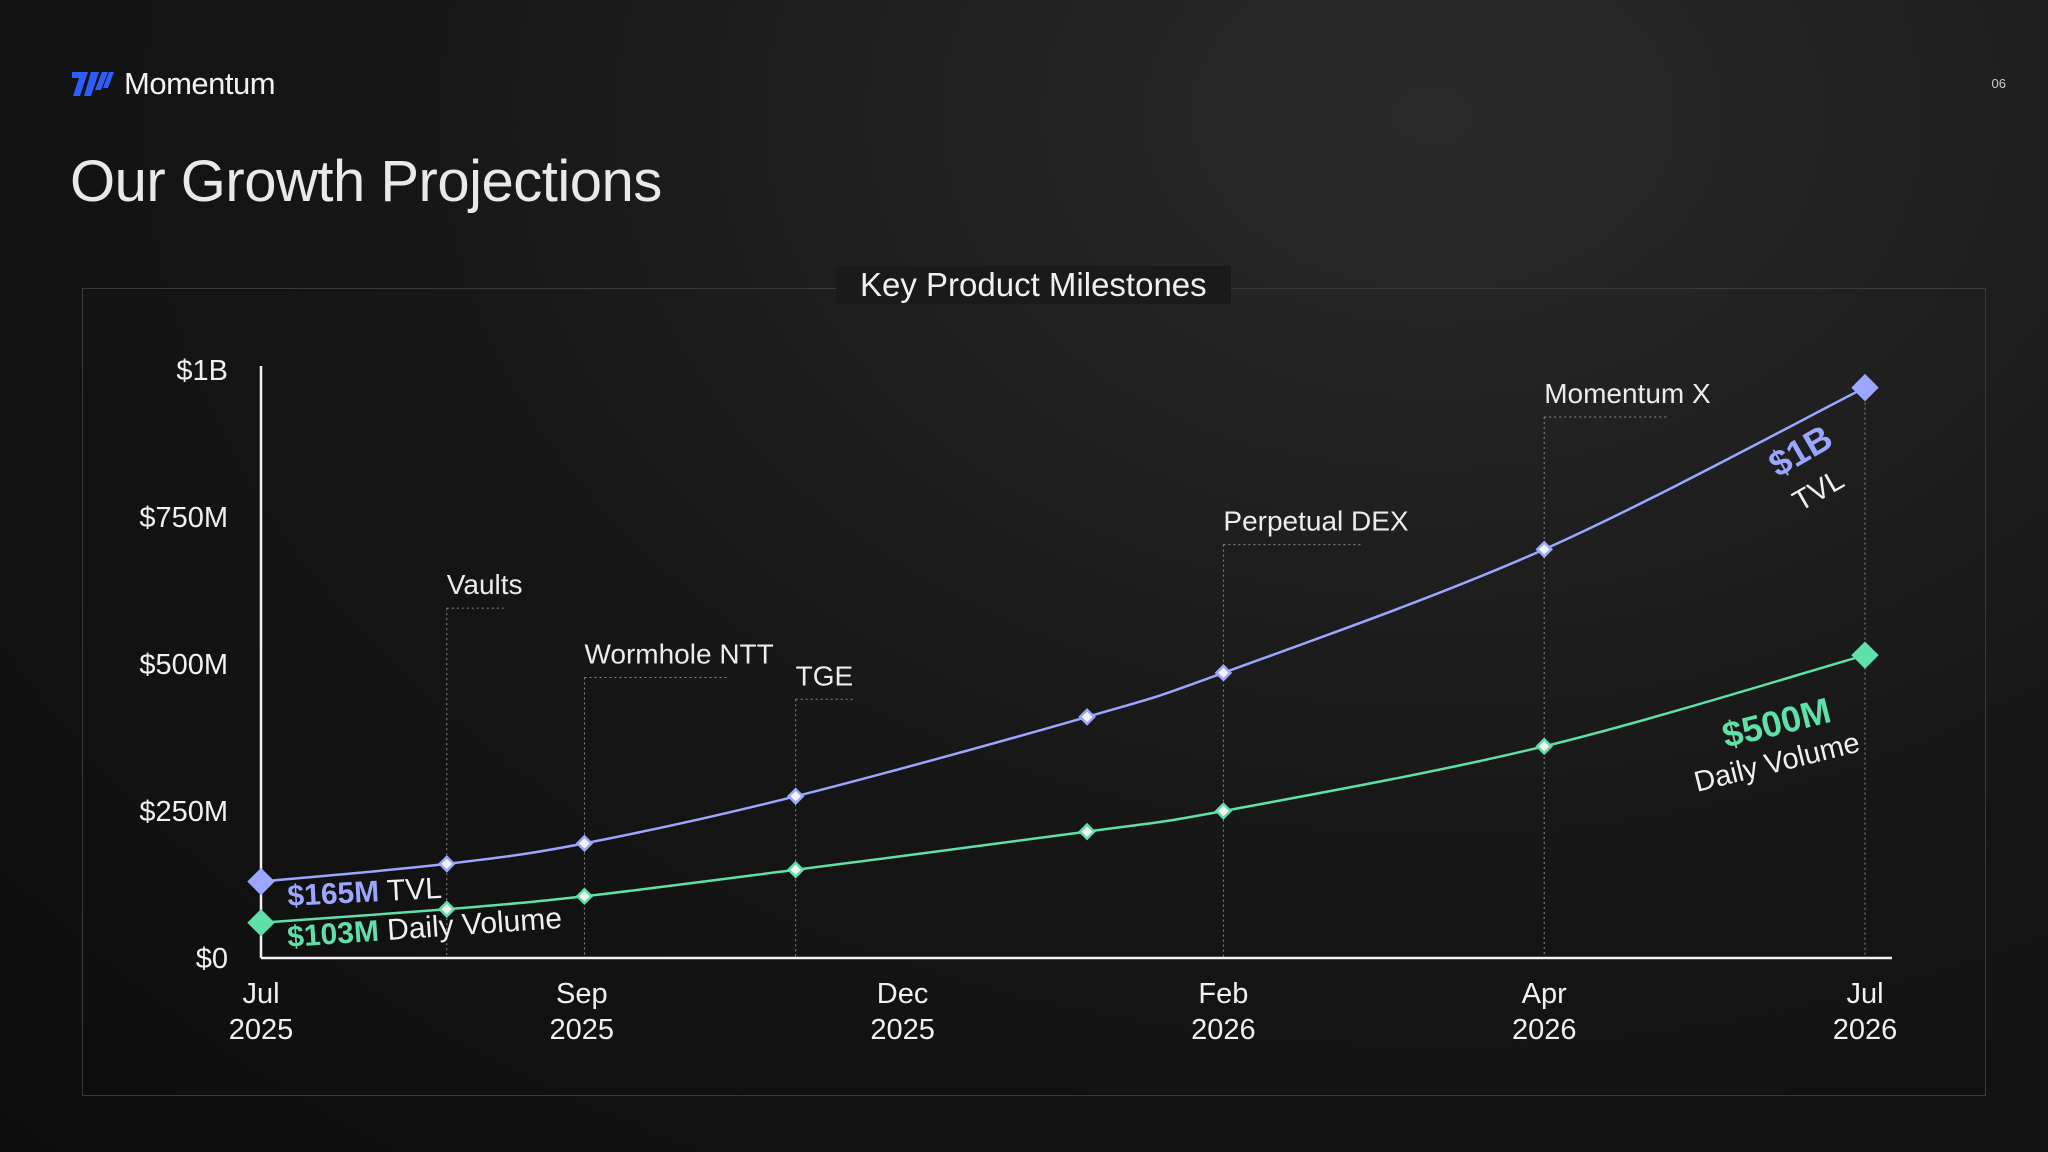 Image resolution: width=2048 pixels, height=1152 pixels. Describe the element at coordinates (582, 994) in the screenshot. I see `x-tick-month: Sep` at that location.